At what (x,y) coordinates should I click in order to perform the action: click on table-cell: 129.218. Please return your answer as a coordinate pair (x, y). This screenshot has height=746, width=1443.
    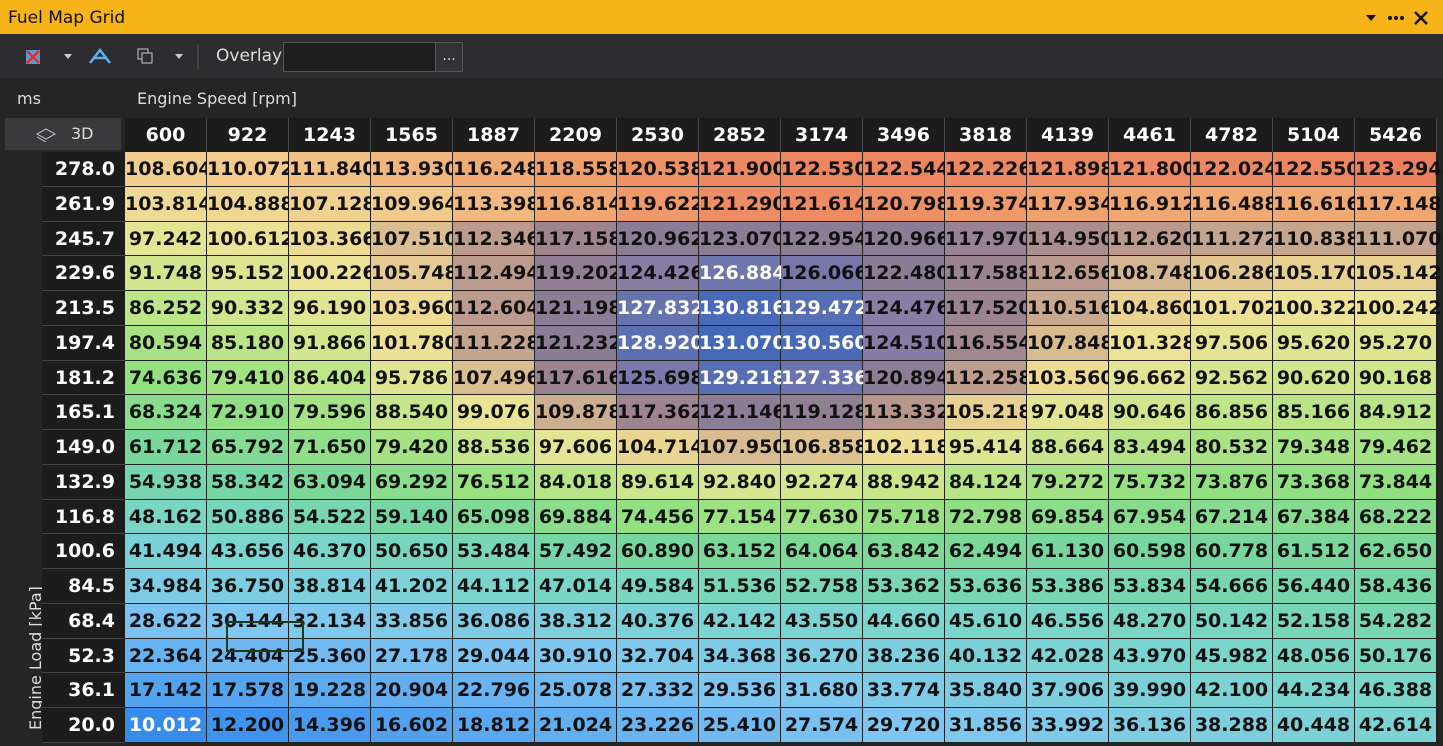
    Looking at the image, I should click on (742, 378).